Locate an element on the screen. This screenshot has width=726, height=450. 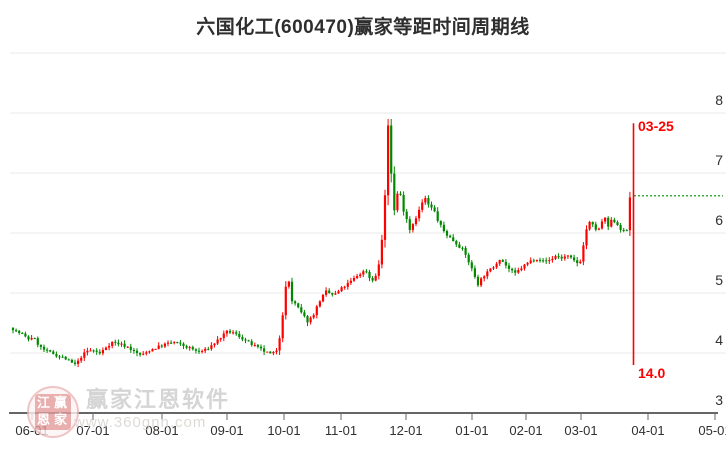
x-axis-label: 11-01 is located at coordinates (341, 430).